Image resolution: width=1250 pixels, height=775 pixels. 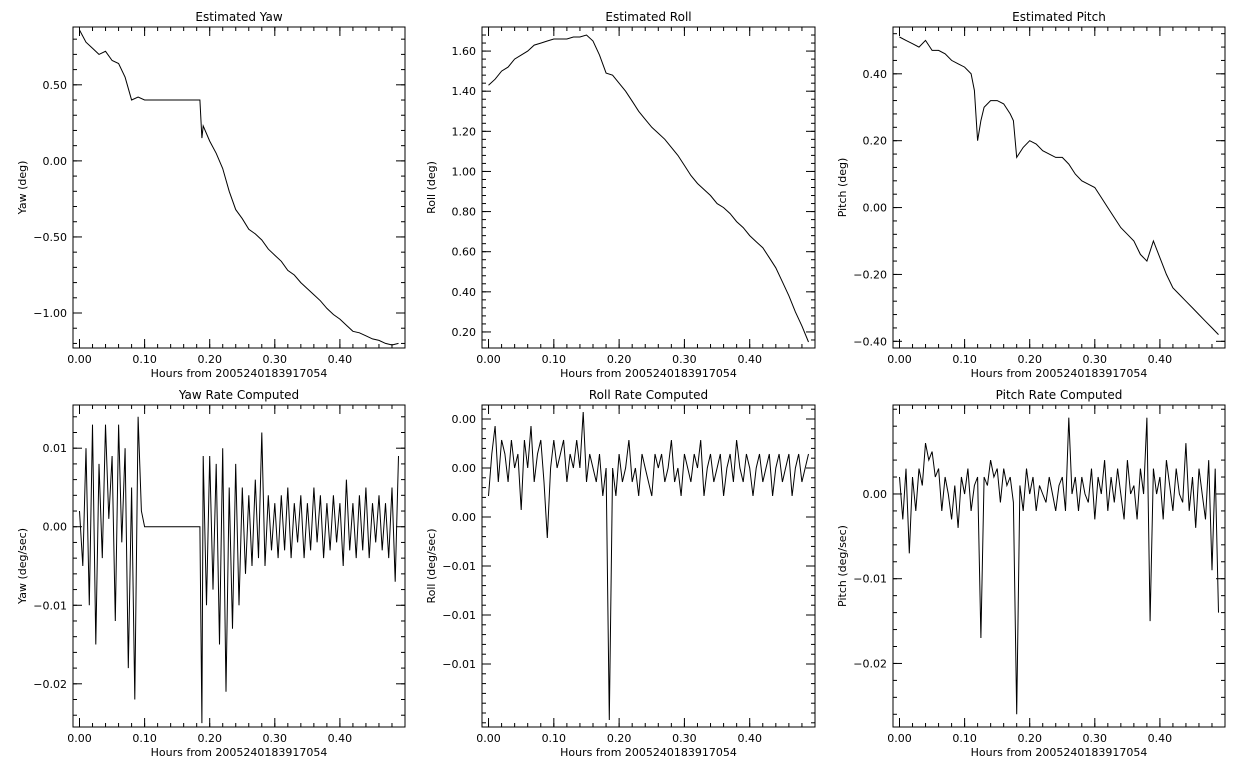 What do you see at coordinates (50, 237) in the screenshot?
I see `y-tick-label: −0.50` at bounding box center [50, 237].